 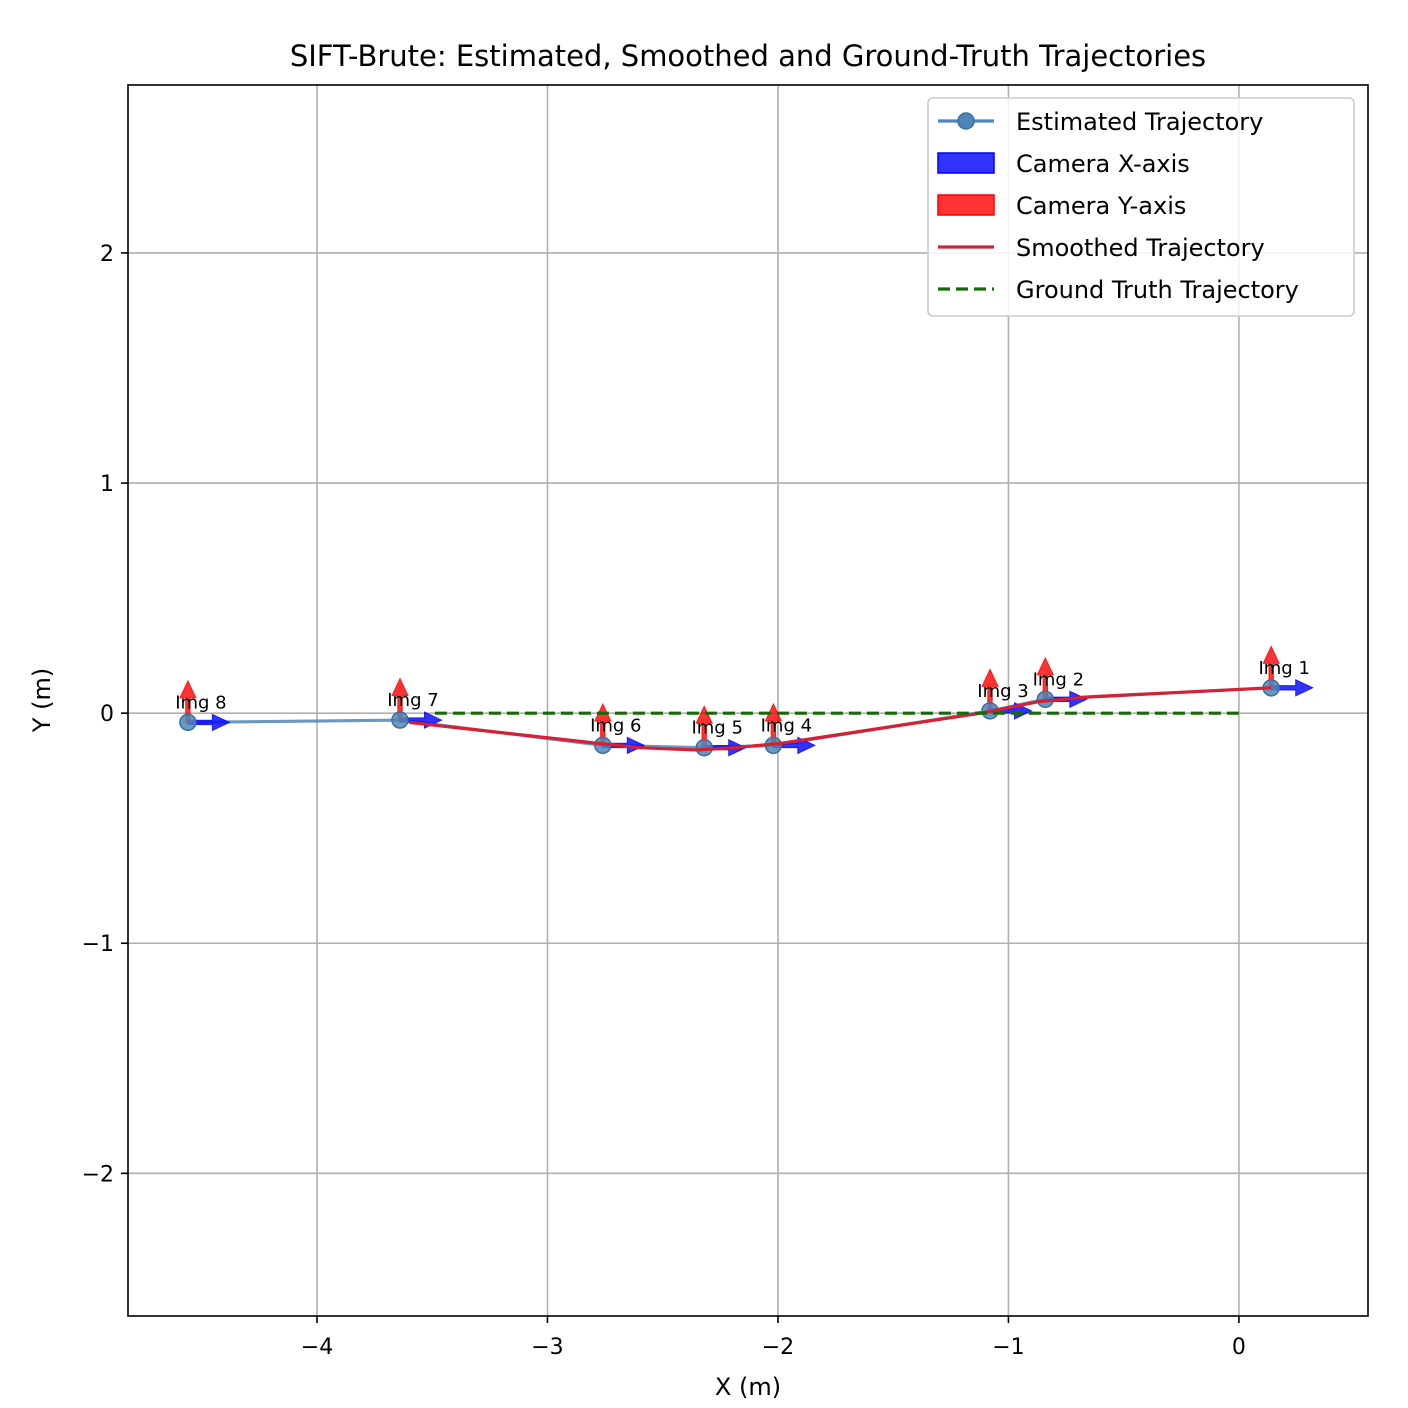 I want to click on image-label: Img 2, so click(x=1058, y=679).